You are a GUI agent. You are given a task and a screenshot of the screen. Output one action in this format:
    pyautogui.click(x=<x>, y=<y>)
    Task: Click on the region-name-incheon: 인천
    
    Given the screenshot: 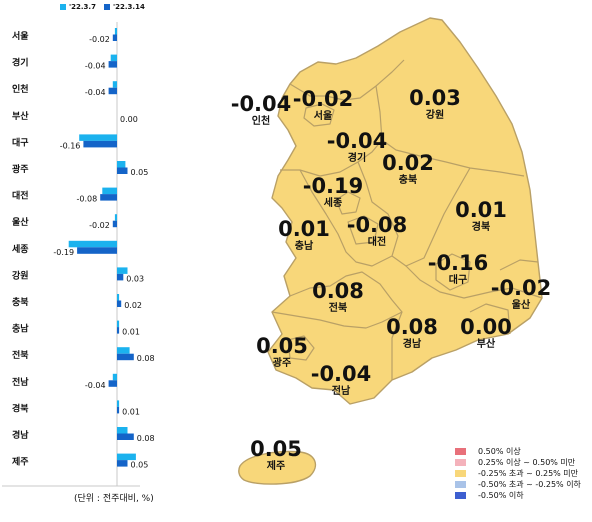 What is the action you would take?
    pyautogui.click(x=261, y=120)
    